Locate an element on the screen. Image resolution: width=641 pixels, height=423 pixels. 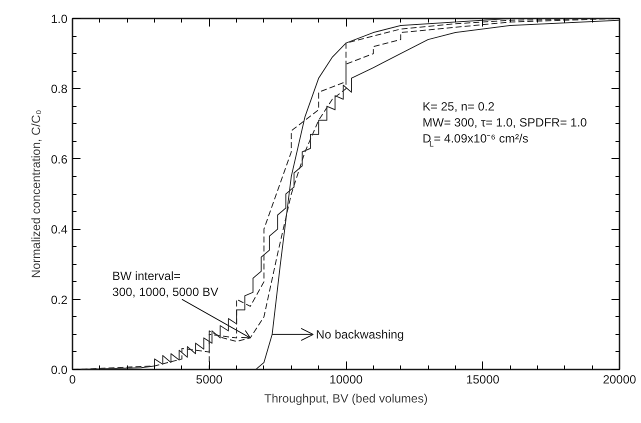
x-tick-label: 0 is located at coordinates (72, 379).